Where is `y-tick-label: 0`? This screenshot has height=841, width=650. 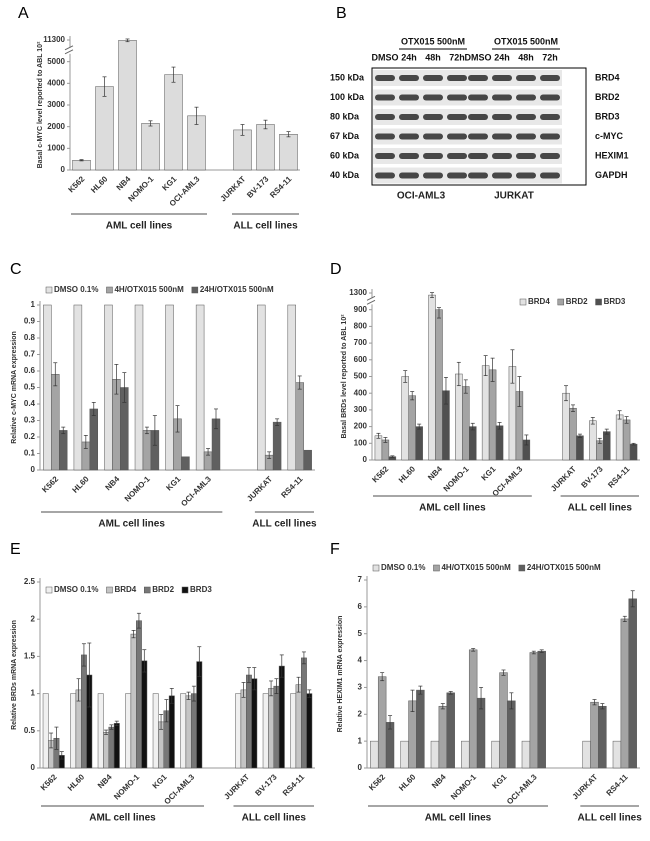
y-tick-label: 0 is located at coordinates (365, 459).